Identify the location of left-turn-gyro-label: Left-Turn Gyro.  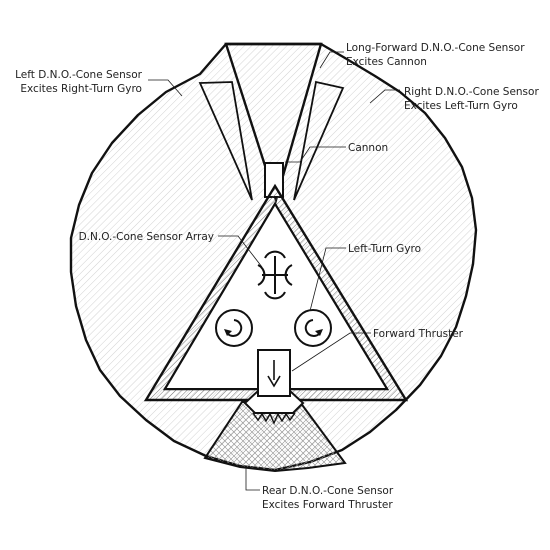
(384, 249).